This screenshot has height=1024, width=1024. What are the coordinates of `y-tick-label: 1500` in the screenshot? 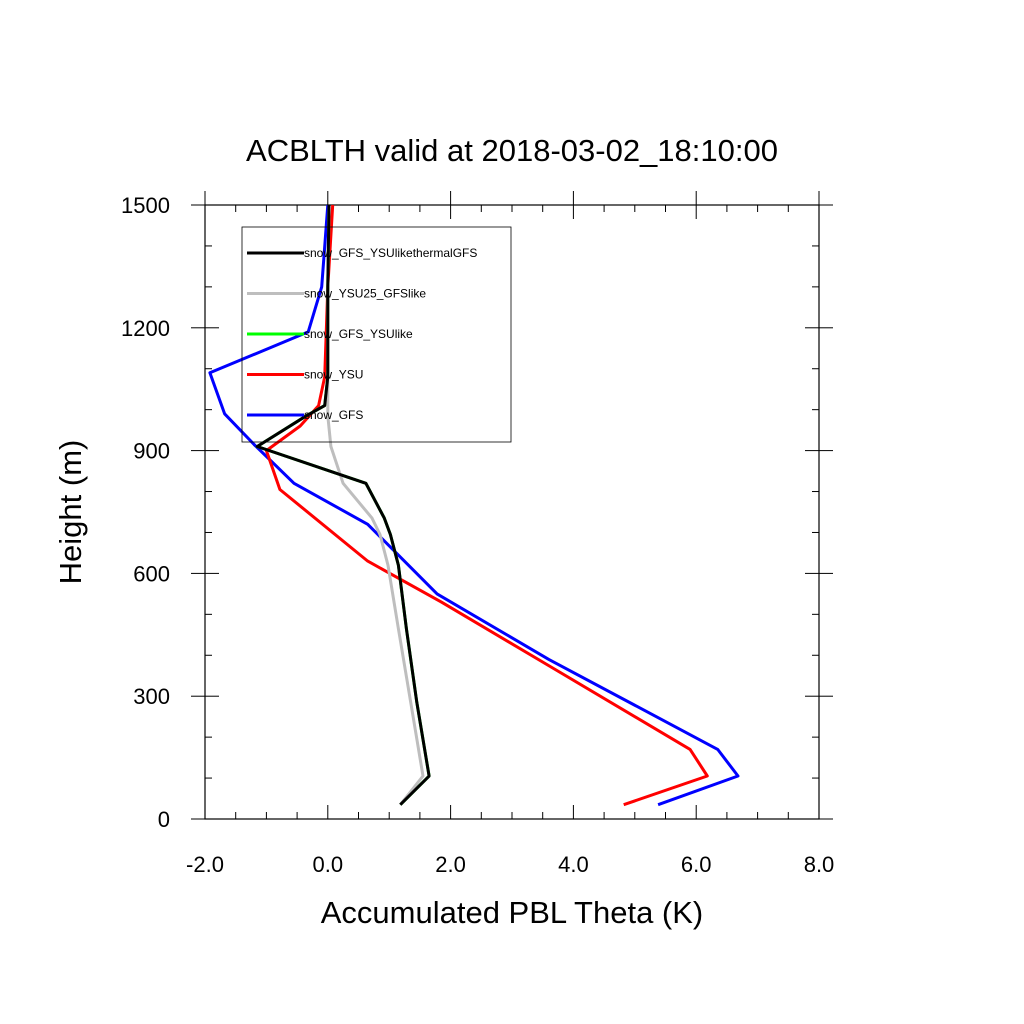 It's located at (145, 205).